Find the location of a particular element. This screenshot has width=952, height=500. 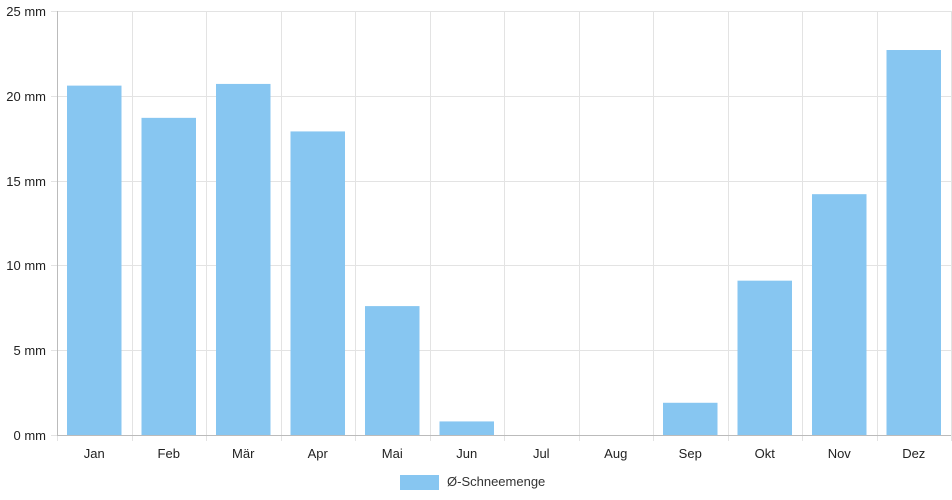

bar-jun is located at coordinates (467, 428).